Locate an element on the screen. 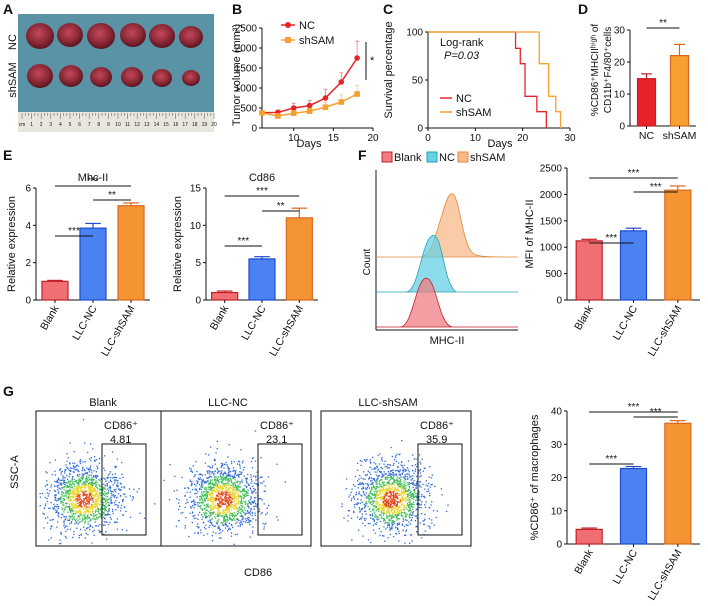 This screenshot has height=606, width=708. e2-bar-LLC-NC is located at coordinates (262, 279).